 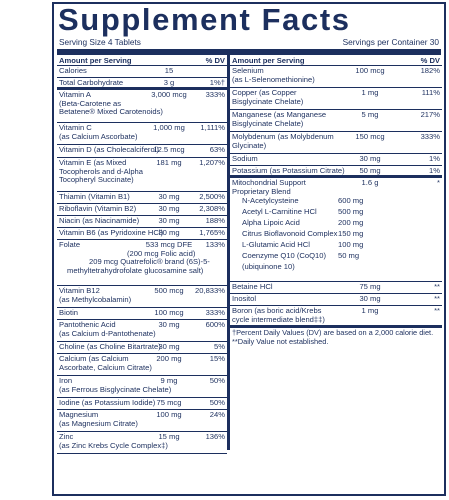 I want to click on nutrient-name: Vitamin C, so click(x=75, y=127).